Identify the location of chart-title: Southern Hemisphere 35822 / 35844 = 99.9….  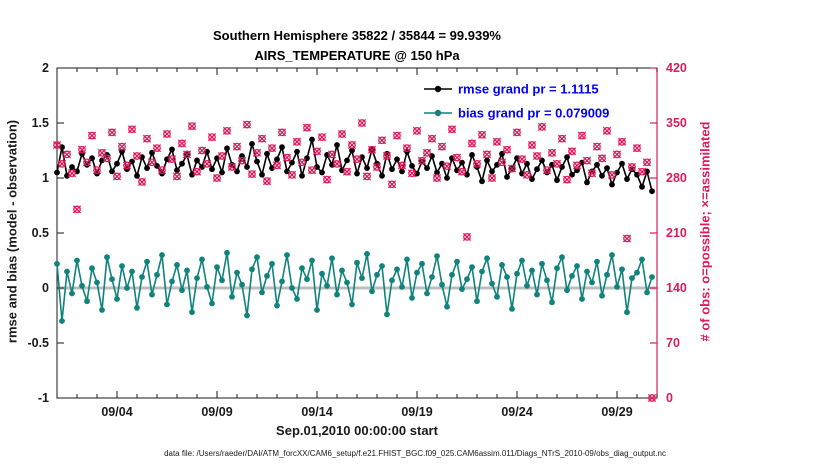
(357, 46).